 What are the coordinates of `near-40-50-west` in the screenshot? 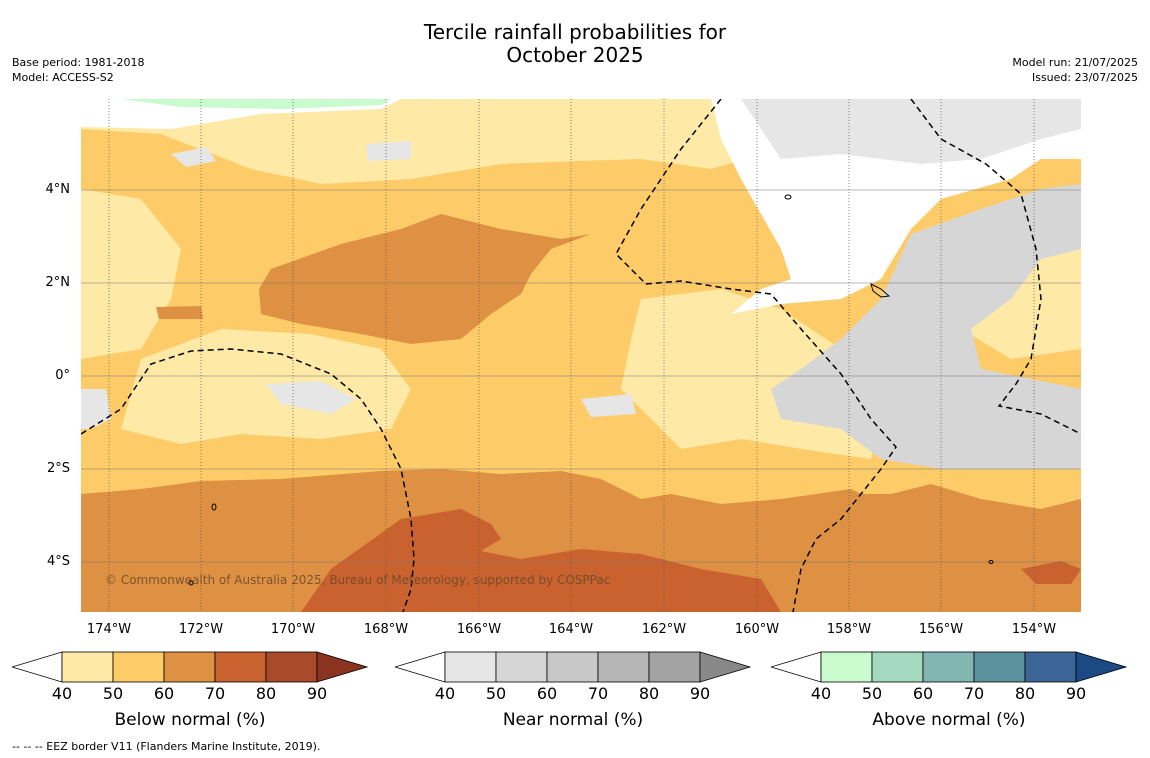 It's located at (96, 409).